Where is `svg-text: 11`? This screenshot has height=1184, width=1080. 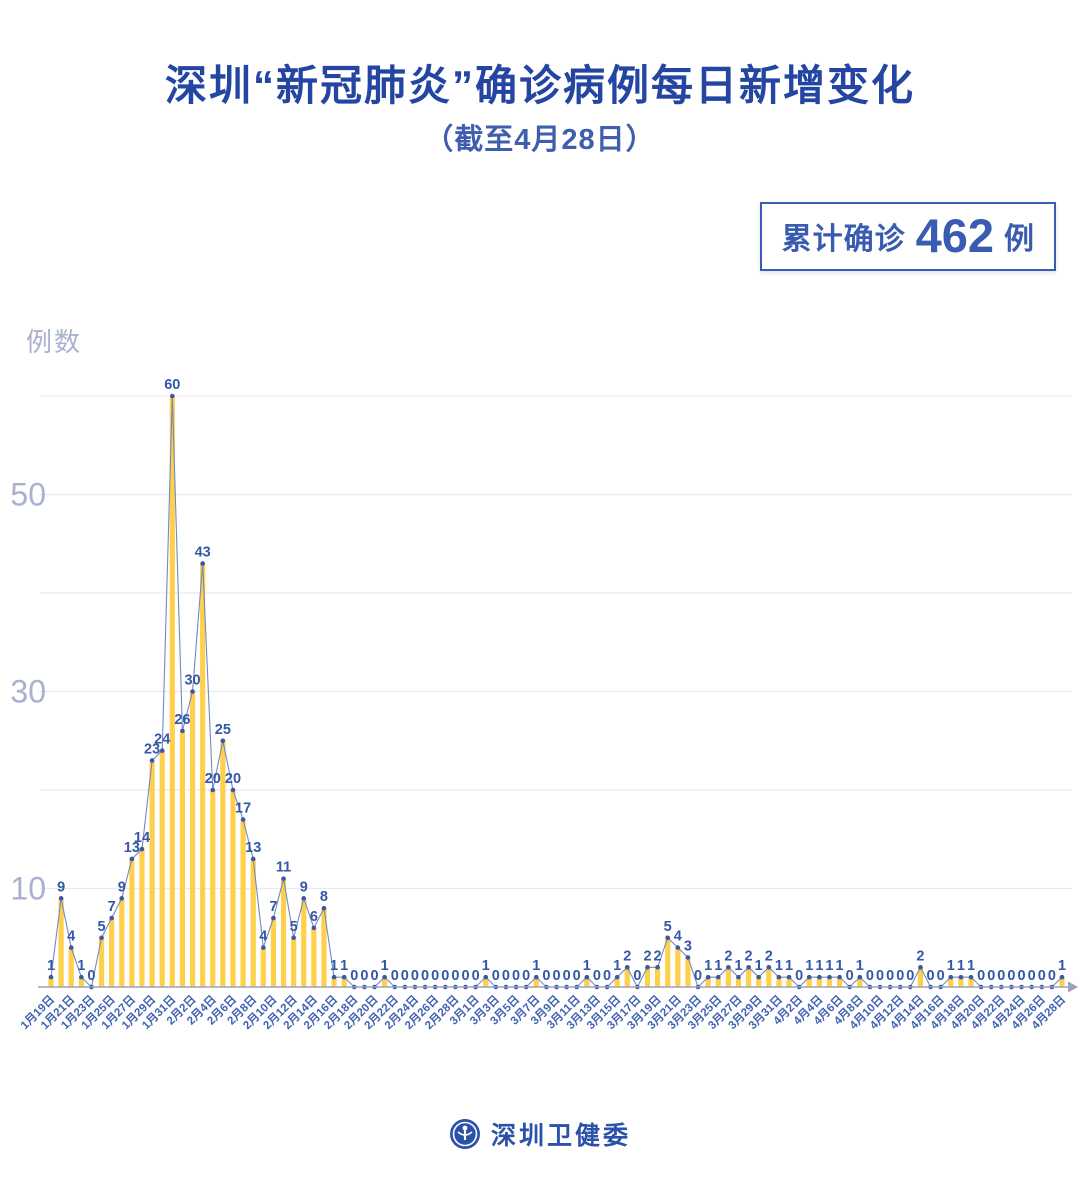 svg-text: 11 is located at coordinates (283, 868).